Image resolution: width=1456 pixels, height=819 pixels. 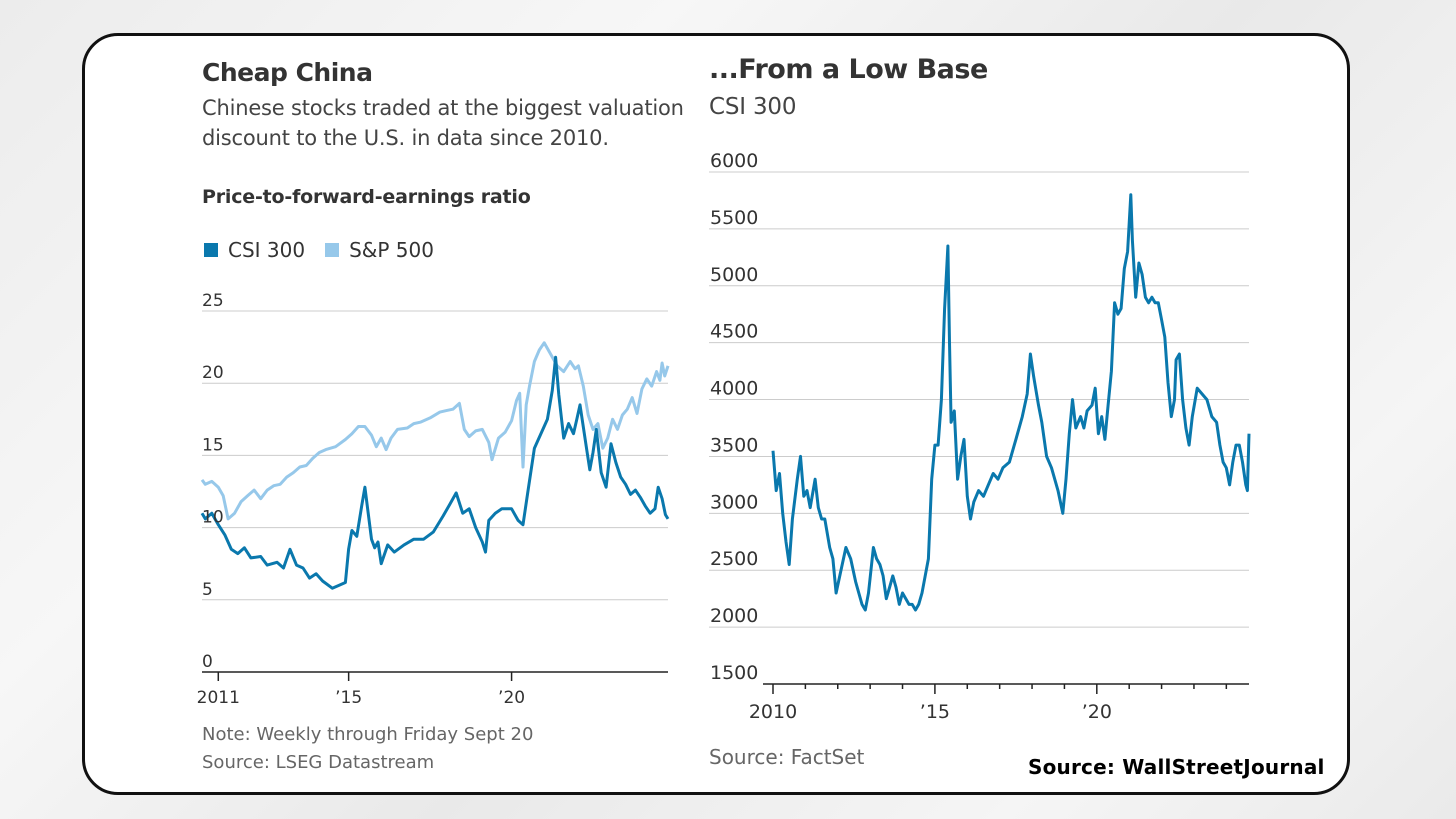 What do you see at coordinates (734, 445) in the screenshot?
I see `right-ytick-label-3500: 3500` at bounding box center [734, 445].